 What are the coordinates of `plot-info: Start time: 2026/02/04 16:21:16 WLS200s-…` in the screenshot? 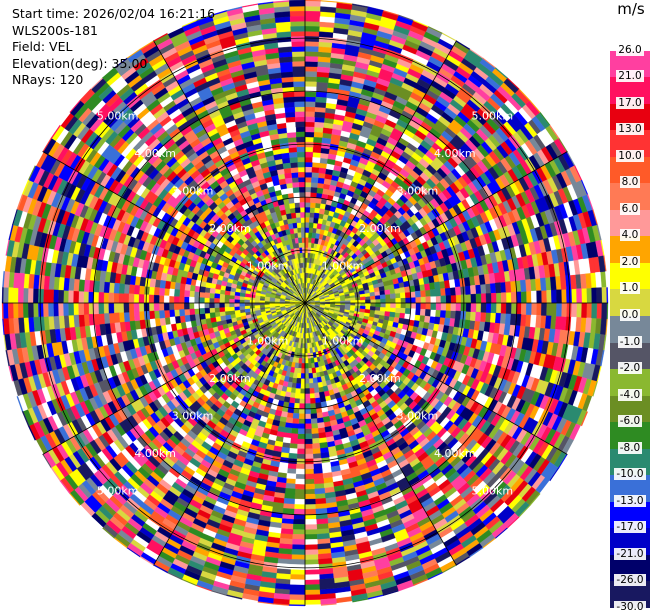 It's located at (113, 47).